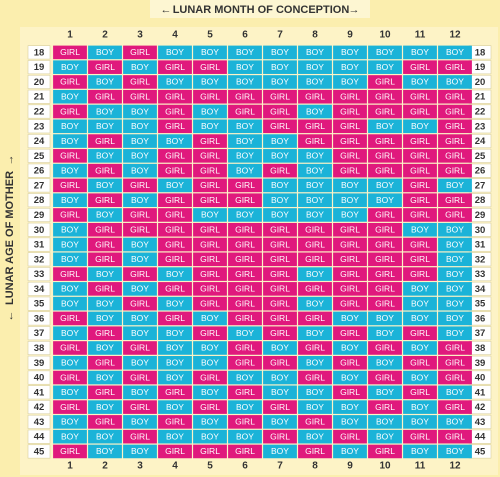 The height and width of the screenshot is (477, 500). I want to click on title-plate, so click(260, 9).